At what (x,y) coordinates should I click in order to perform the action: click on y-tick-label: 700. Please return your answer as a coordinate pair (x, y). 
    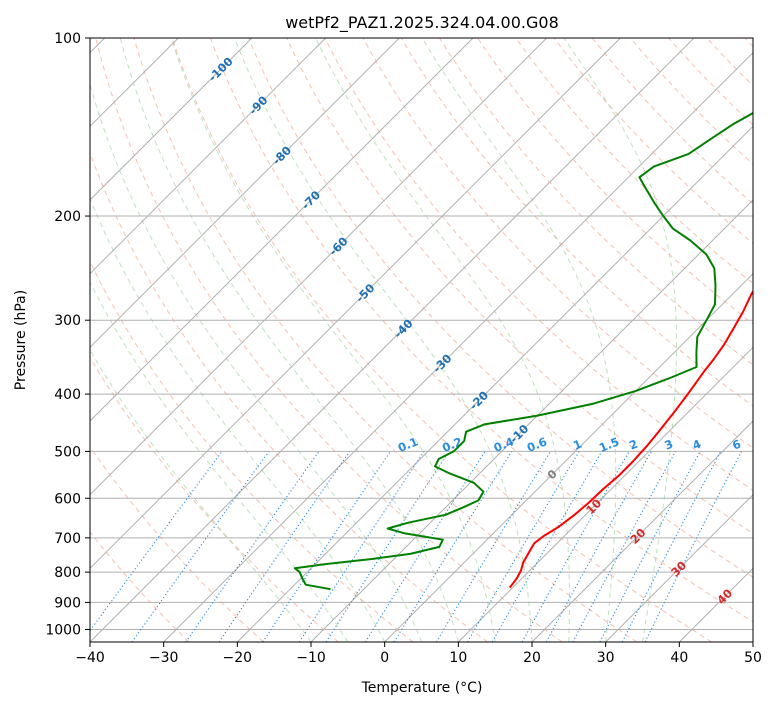
    Looking at the image, I should click on (67, 539).